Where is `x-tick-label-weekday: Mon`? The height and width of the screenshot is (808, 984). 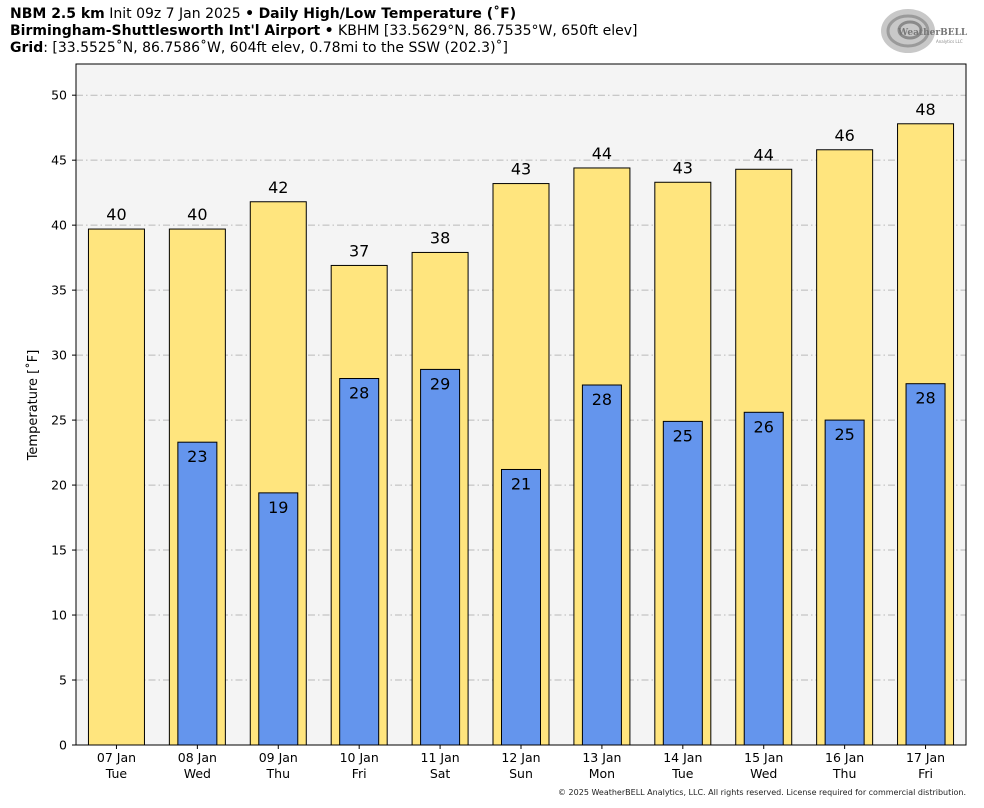
x-tick-label-weekday: Mon is located at coordinates (602, 773).